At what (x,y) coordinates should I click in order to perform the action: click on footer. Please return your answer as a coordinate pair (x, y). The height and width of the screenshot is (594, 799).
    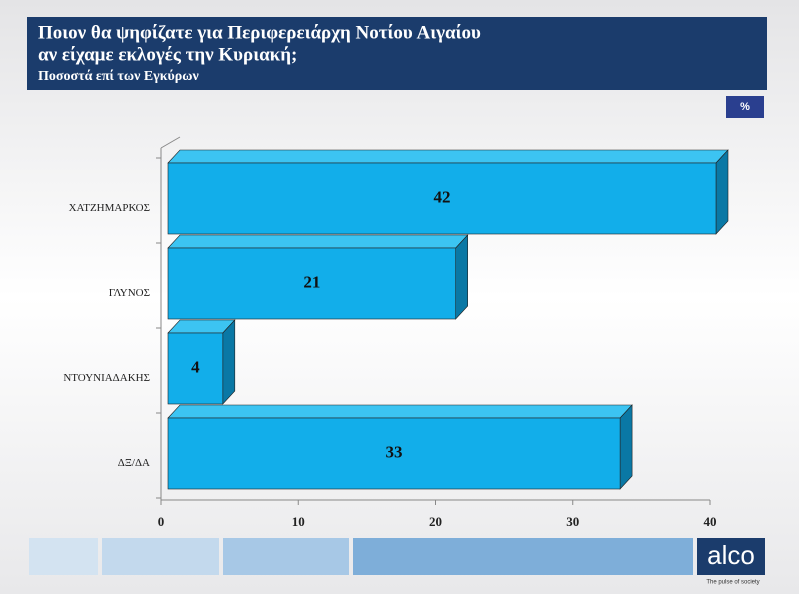
    Looking at the image, I should click on (397, 556).